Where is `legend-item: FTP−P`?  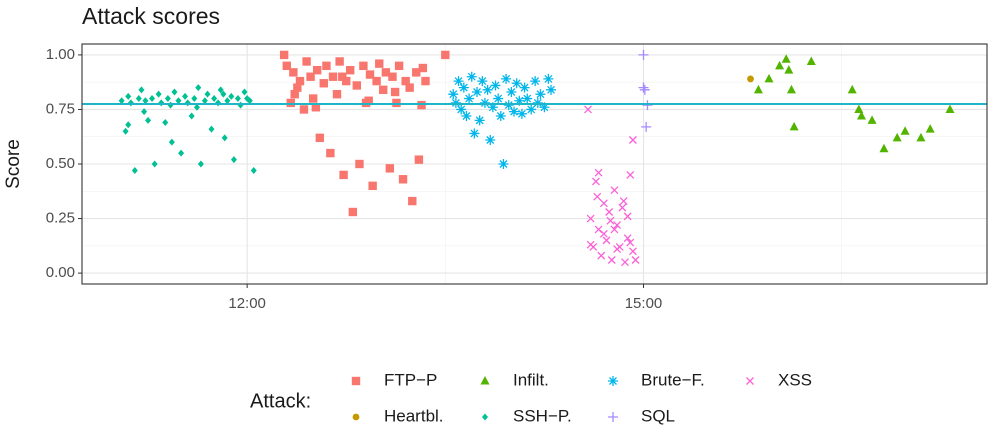
legend-item: FTP−P is located at coordinates (394, 379).